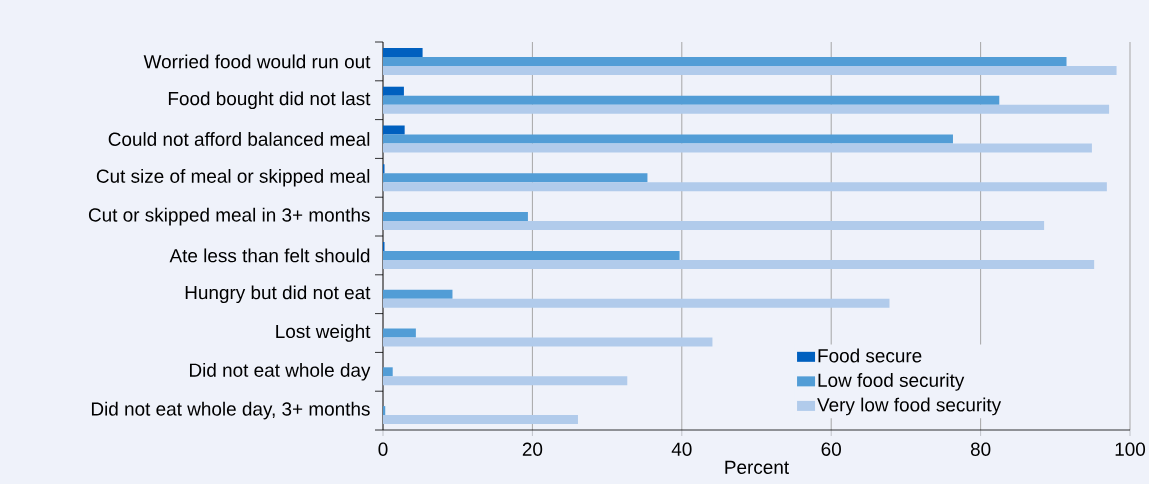 The width and height of the screenshot is (1149, 484). Describe the element at coordinates (383, 449) in the screenshot. I see `x-tick-label: 0` at that location.